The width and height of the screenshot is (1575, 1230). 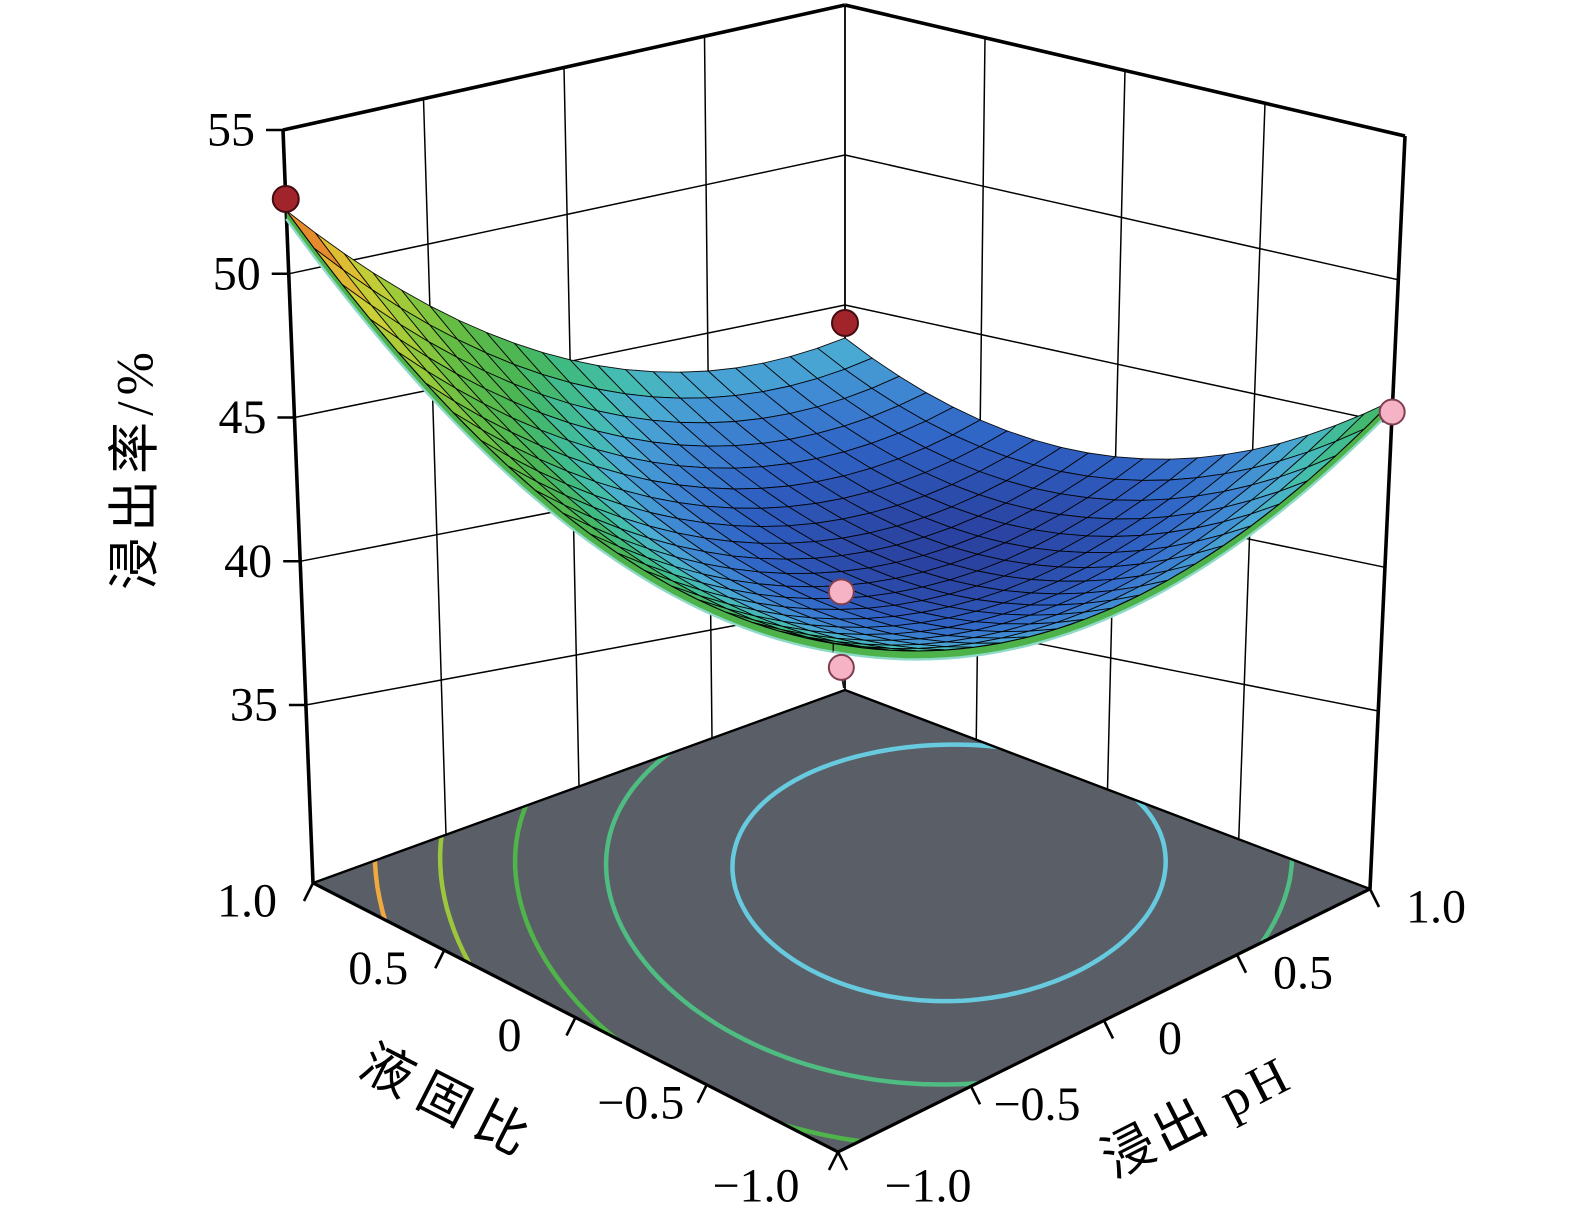 What do you see at coordinates (1436, 907) in the screenshot?
I see `y-tick-label: 1.0` at bounding box center [1436, 907].